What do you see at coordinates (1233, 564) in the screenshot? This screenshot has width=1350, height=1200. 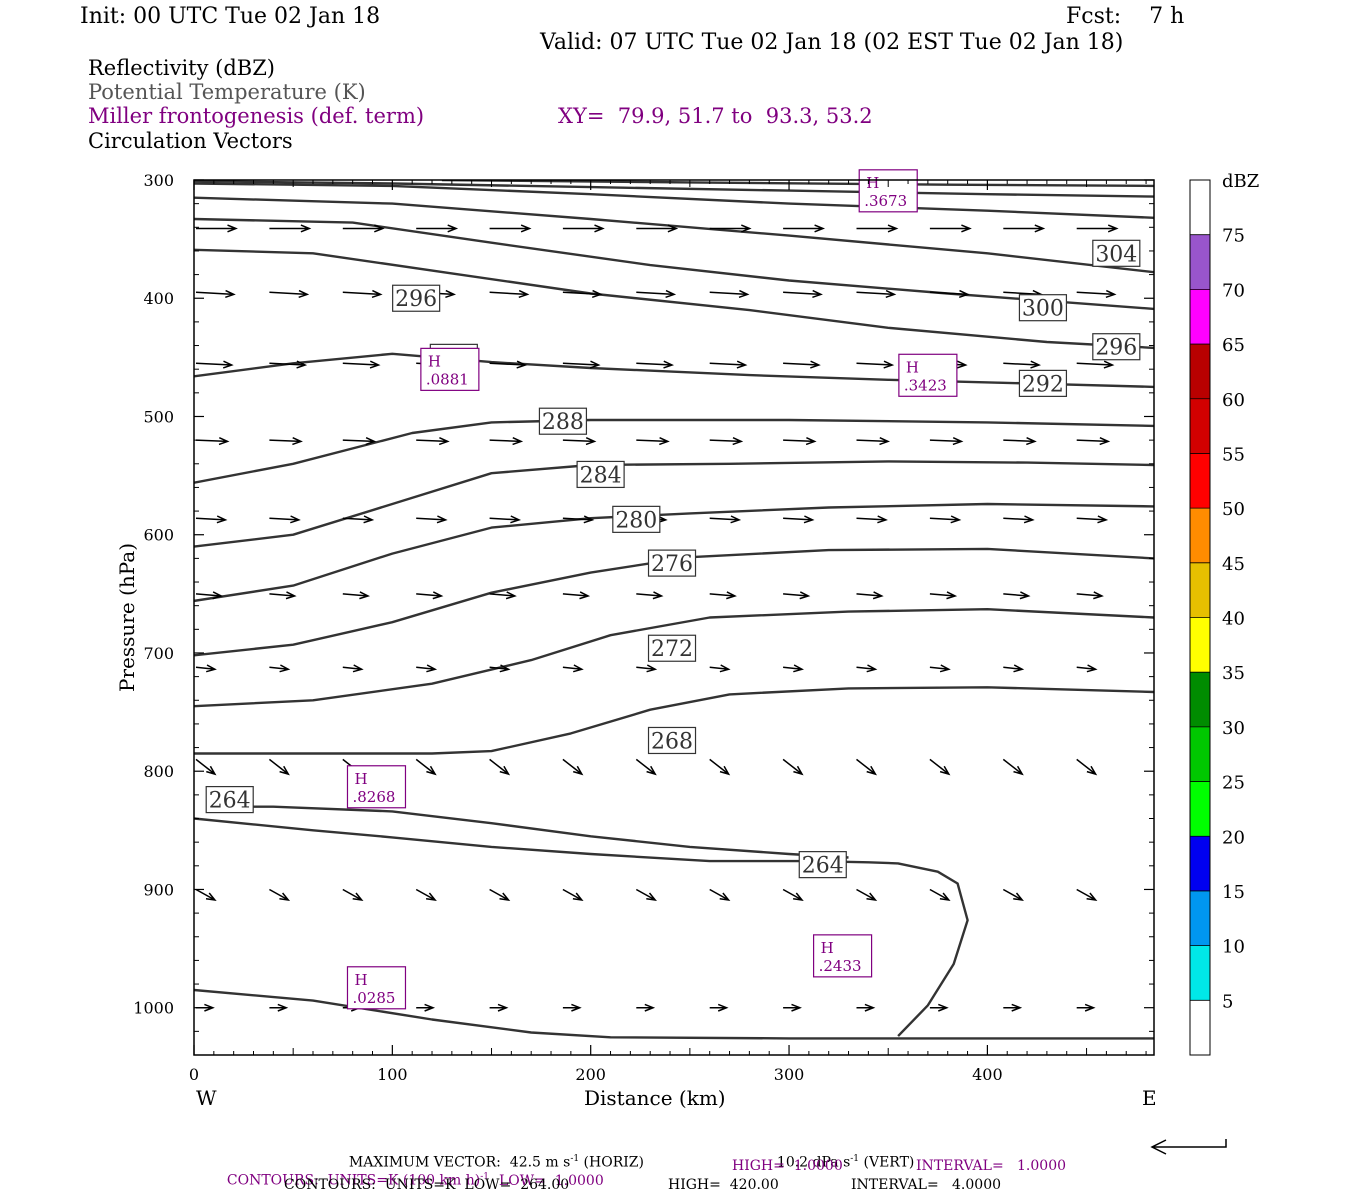 I see `colorbar-tick-45: 45` at bounding box center [1233, 564].